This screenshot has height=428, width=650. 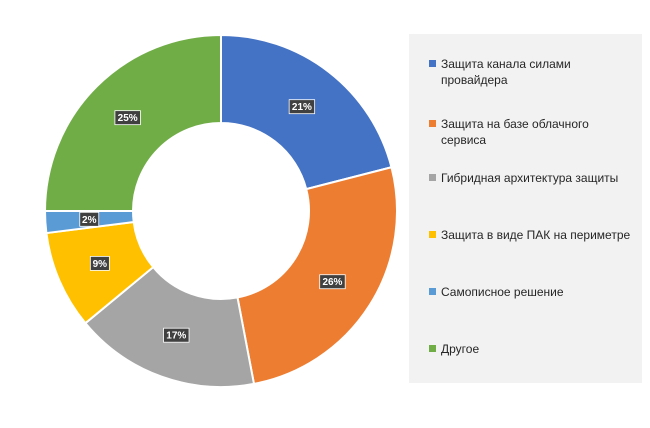 I want to click on data-label-text-5: 2%, so click(x=89, y=220).